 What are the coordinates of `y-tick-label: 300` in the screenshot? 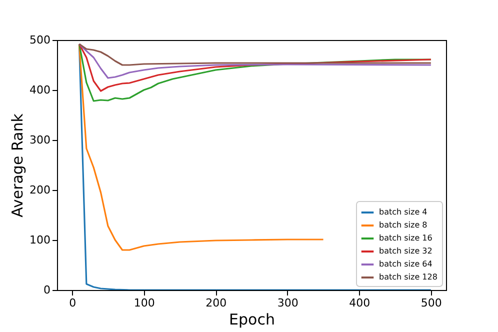 It's located at (40, 140).